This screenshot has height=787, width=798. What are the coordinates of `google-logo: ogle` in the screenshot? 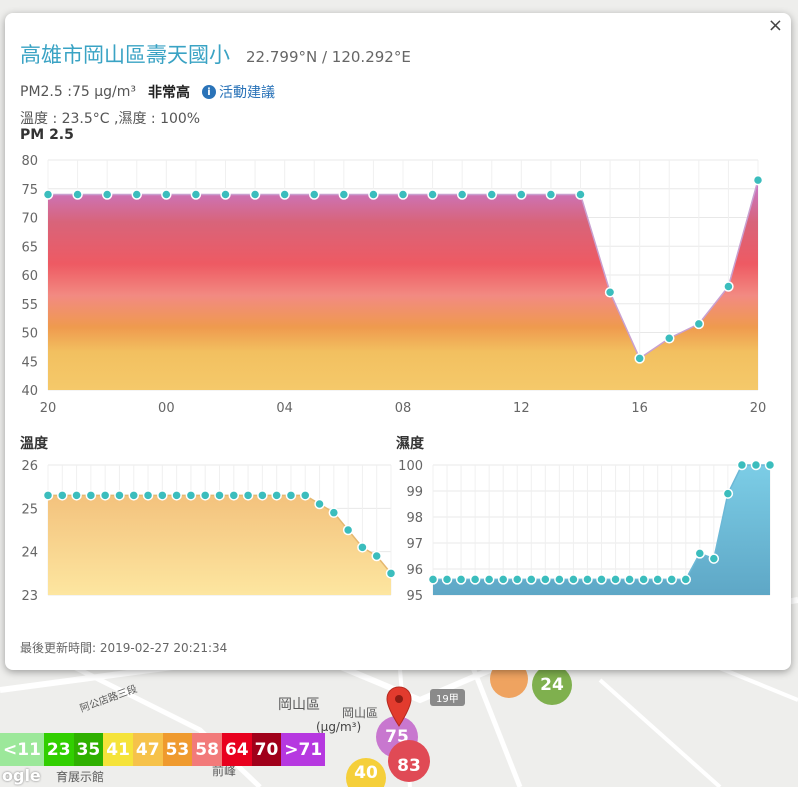 It's located at (21, 775).